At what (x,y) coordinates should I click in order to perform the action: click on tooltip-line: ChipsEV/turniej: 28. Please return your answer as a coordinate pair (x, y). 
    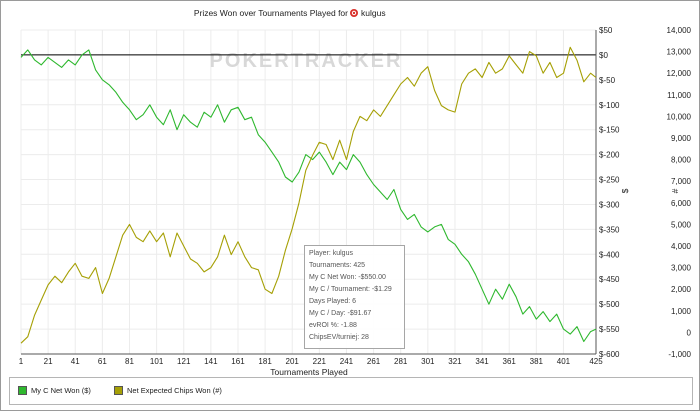
    Looking at the image, I should click on (339, 337).